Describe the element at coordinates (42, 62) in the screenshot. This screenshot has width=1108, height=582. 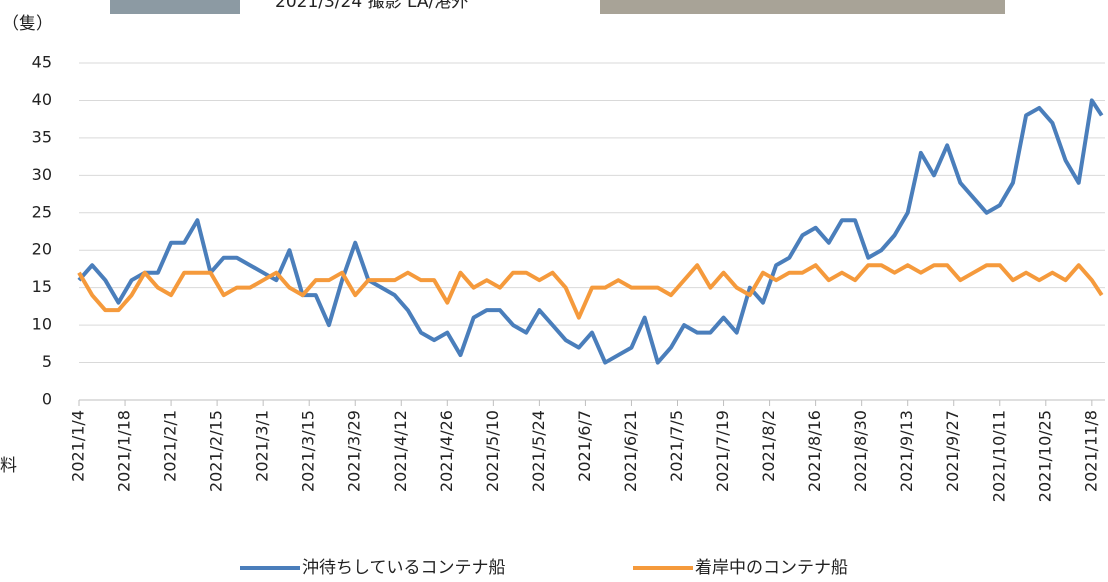
I see `y-tick-label: 45` at that location.